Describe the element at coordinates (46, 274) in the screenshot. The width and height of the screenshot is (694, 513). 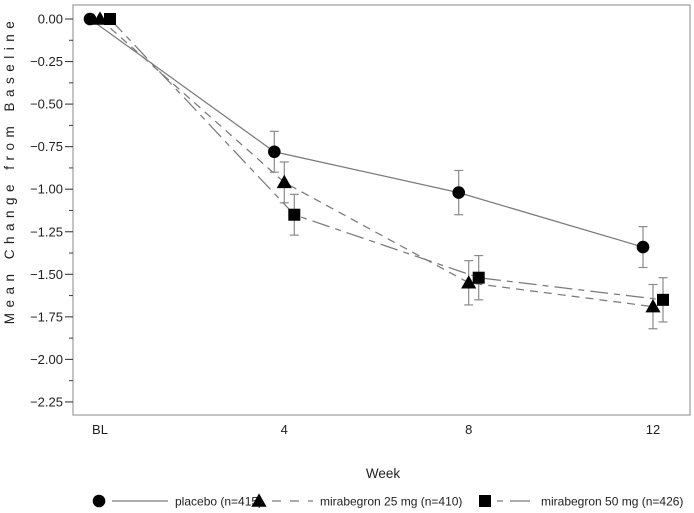
I see `y-tick-label: −1.50` at that location.